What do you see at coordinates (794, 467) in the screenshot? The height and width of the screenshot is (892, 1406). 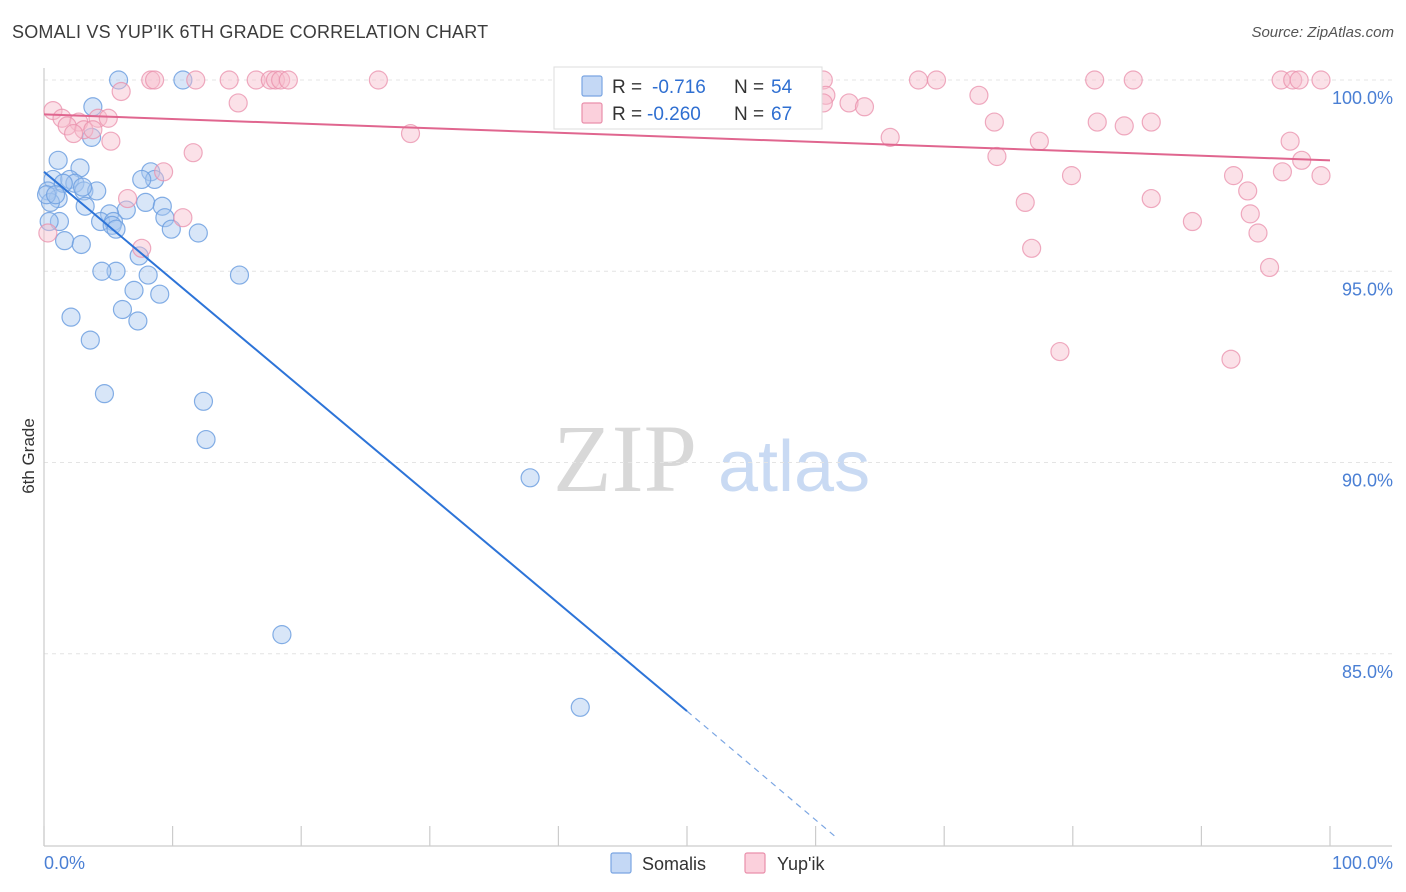 I see `watermark-atlas: atlas` at bounding box center [794, 467].